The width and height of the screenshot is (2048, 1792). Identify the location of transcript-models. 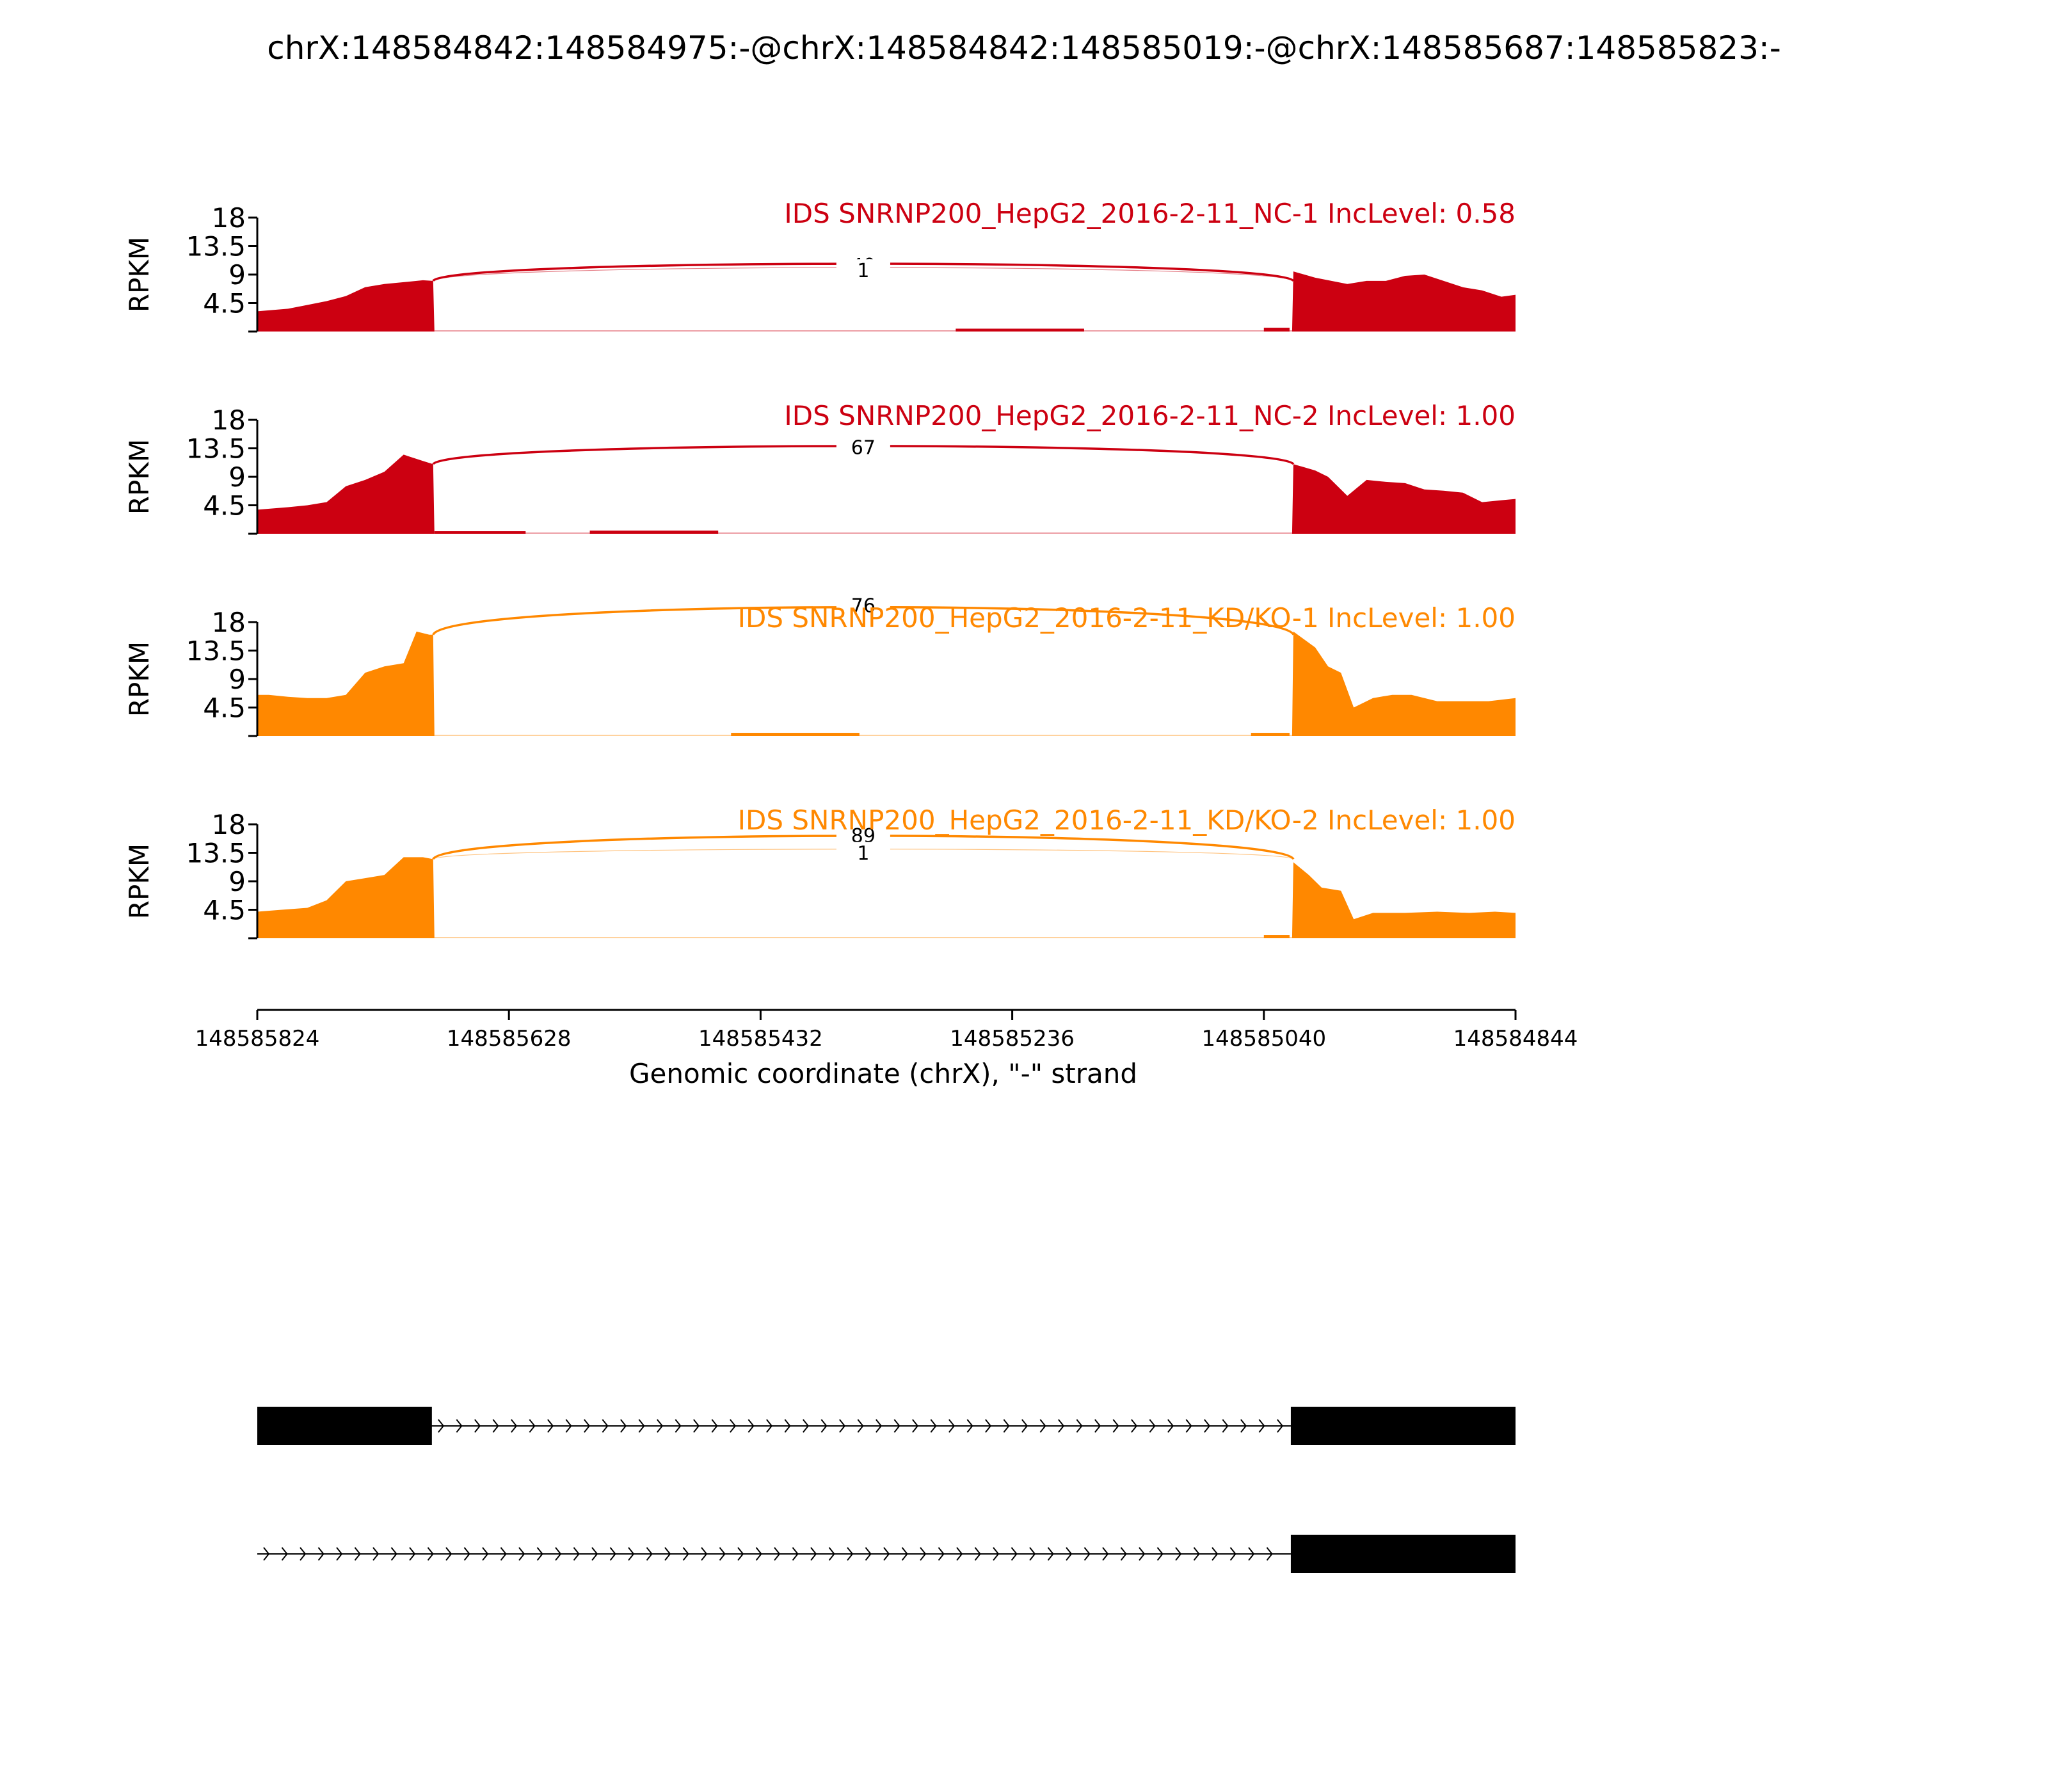
(886, 1490).